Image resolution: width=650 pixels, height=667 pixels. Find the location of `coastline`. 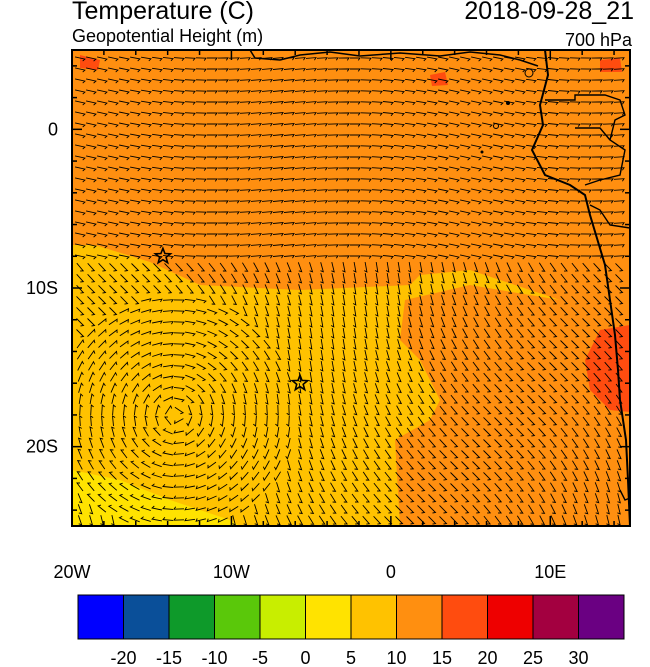

coastline is located at coordinates (580, 288).